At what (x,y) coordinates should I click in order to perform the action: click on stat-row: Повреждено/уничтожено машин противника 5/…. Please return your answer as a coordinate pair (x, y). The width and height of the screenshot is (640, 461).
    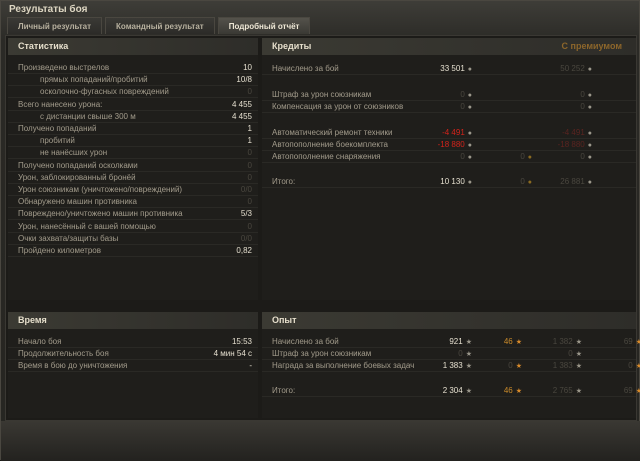
    Looking at the image, I should click on (133, 214).